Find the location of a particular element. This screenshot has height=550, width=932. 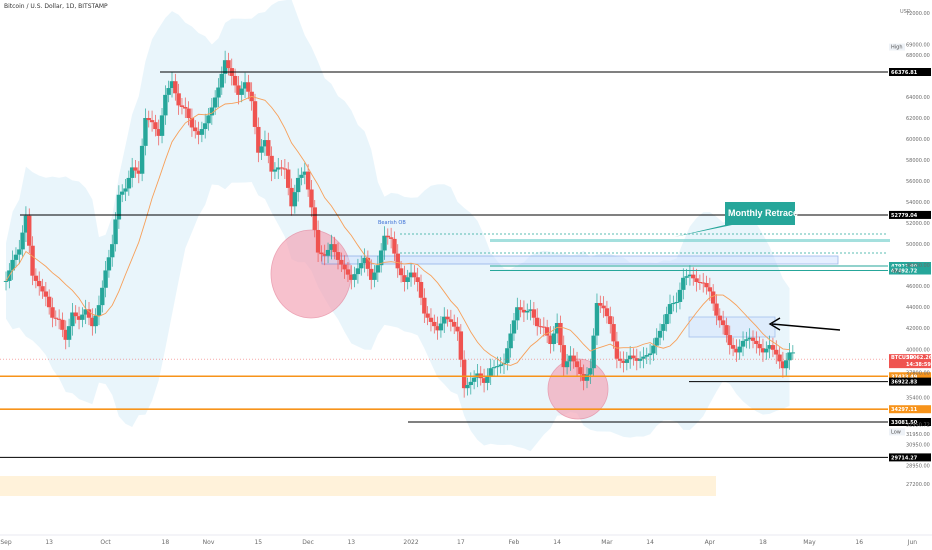

x-tick-label: Apr is located at coordinates (710, 542).